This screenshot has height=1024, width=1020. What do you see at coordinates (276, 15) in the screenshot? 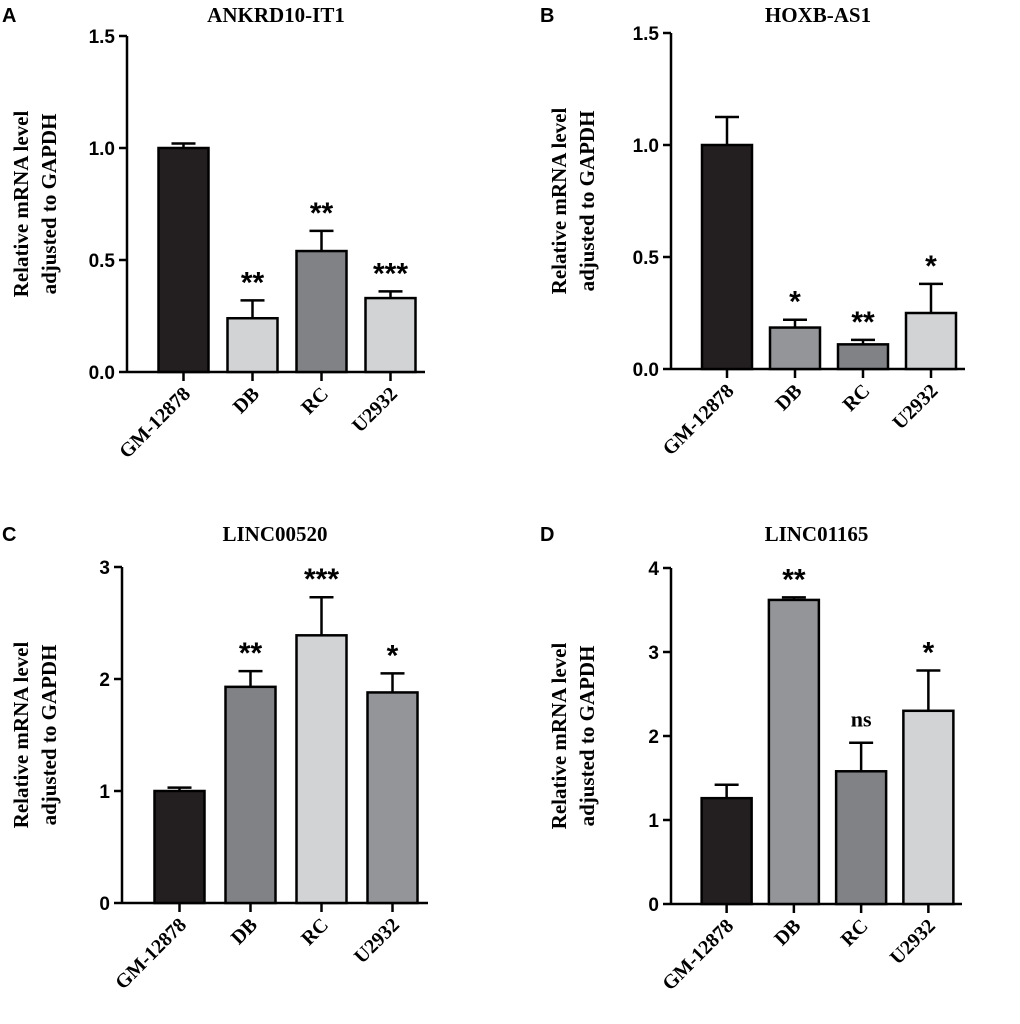
I see `chart-title: ANKRD10-IT1` at bounding box center [276, 15].